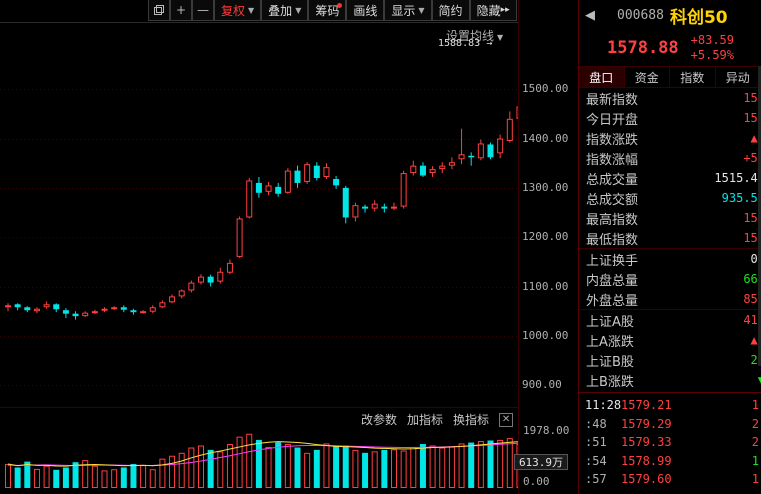 This screenshot has height=494, width=761. I want to click on zoom-in-icon: +, so click(181, 10).